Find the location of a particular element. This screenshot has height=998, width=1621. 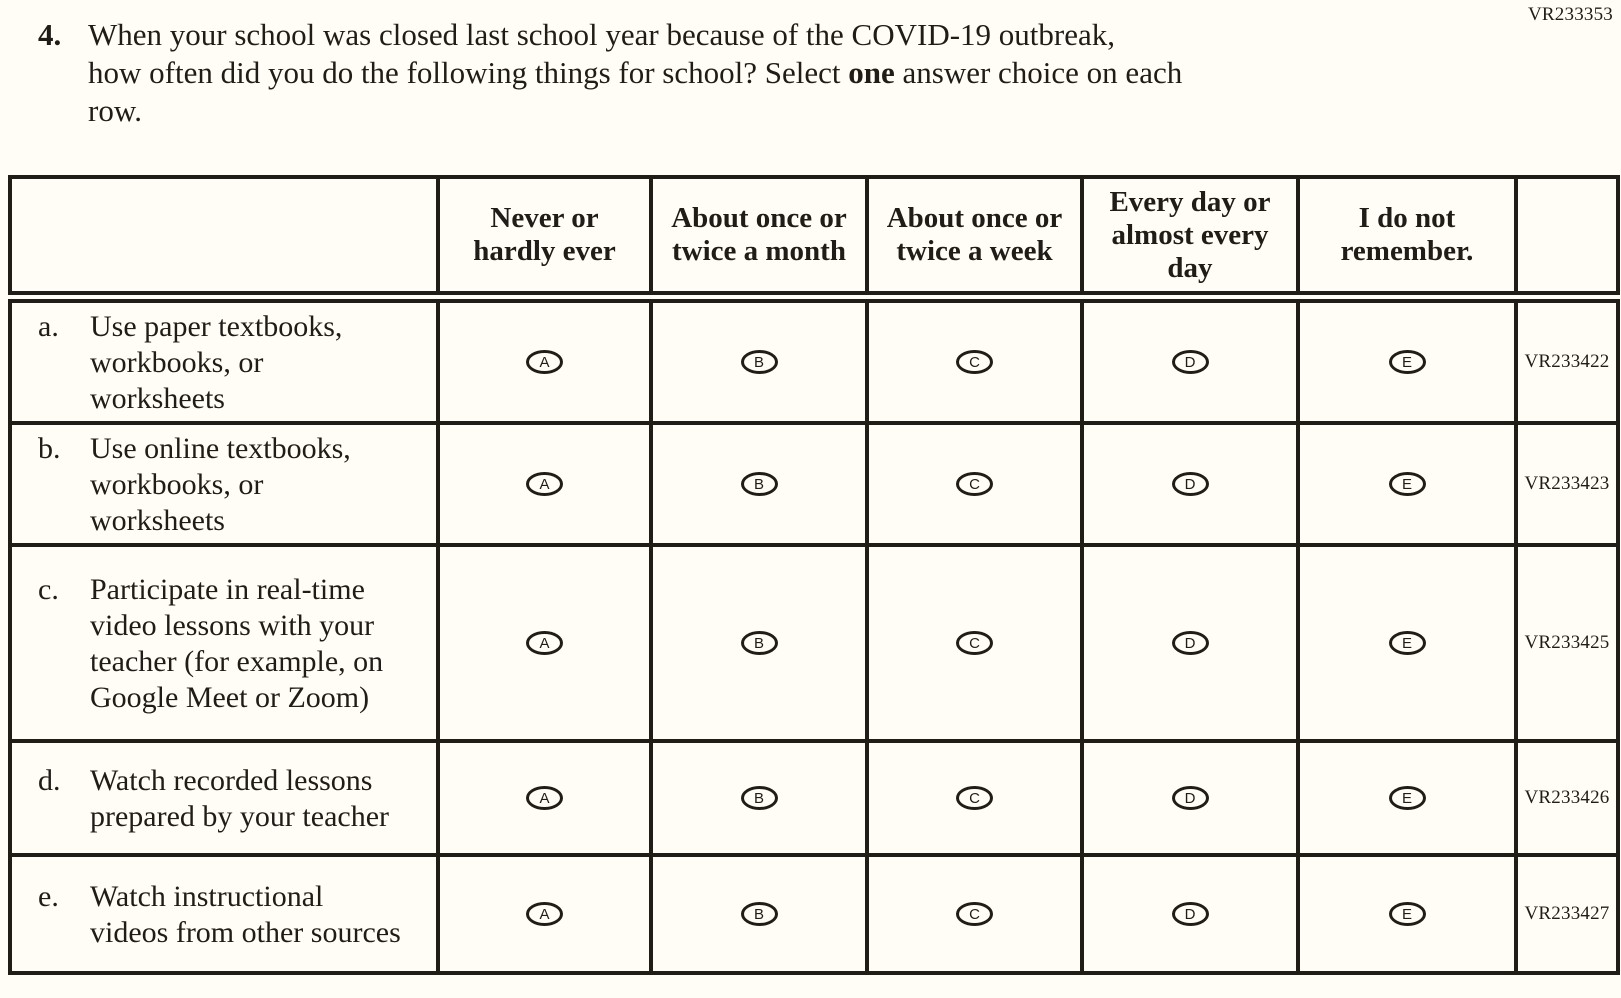

item-code: VR233422 is located at coordinates (1567, 360).